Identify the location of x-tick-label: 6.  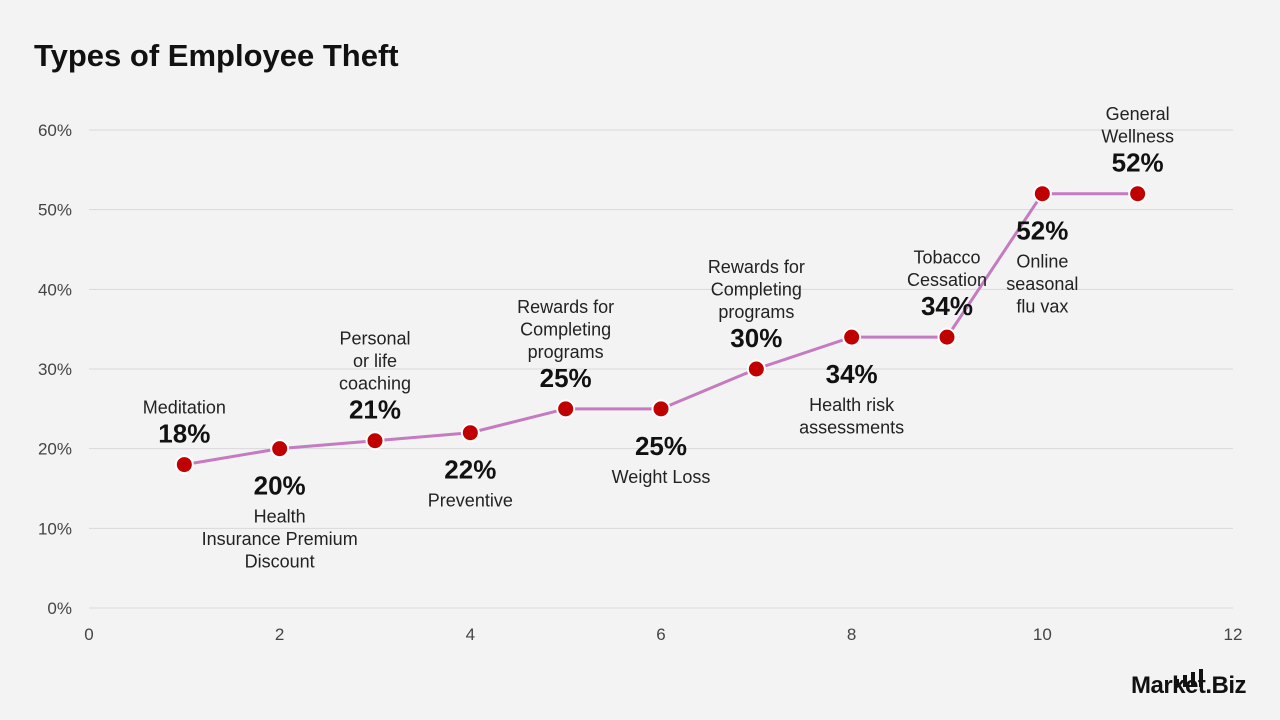
(660, 634).